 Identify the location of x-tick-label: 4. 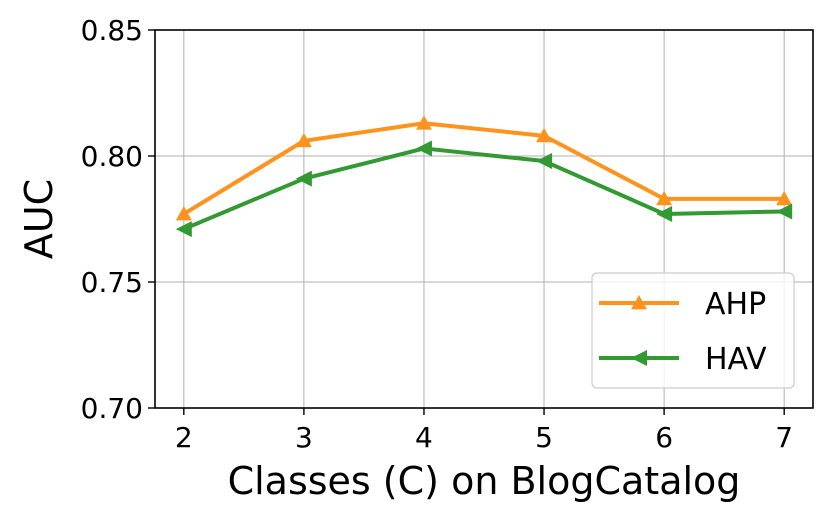
(424, 437).